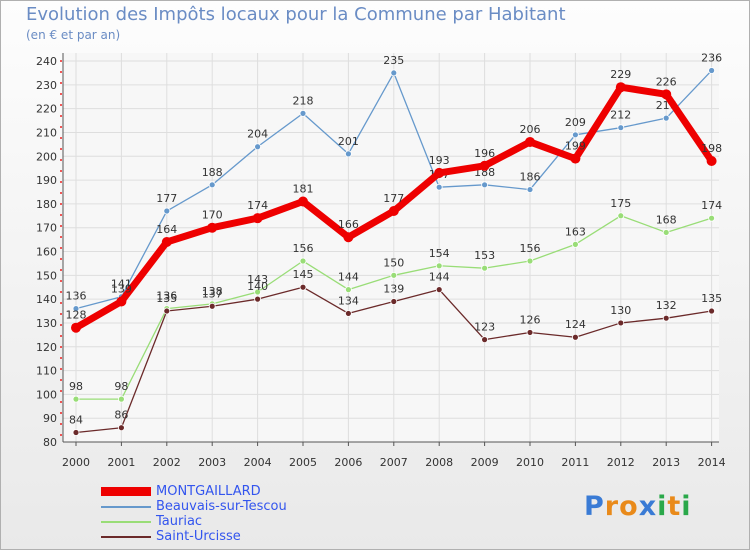 The height and width of the screenshot is (550, 750). I want to click on x-tick-label: 2012, so click(621, 462).